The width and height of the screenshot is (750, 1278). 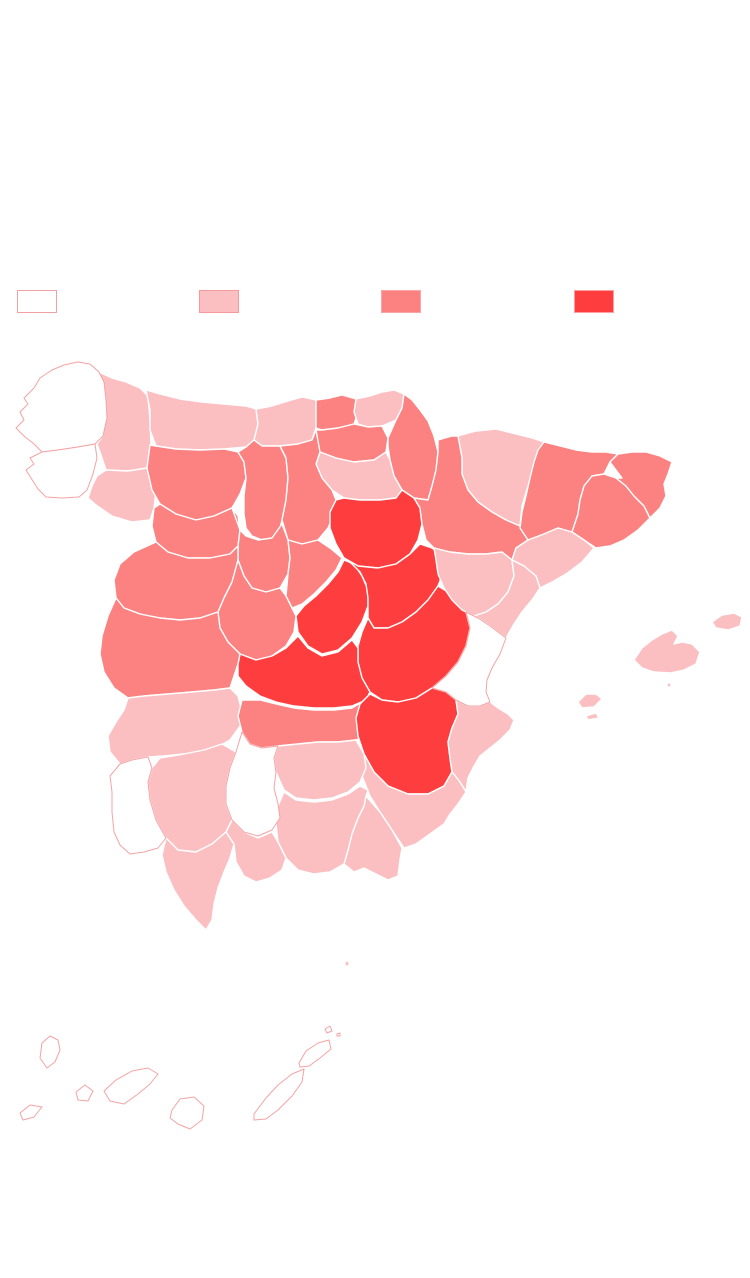 I want to click on province-mallorca, so click(x=667, y=651).